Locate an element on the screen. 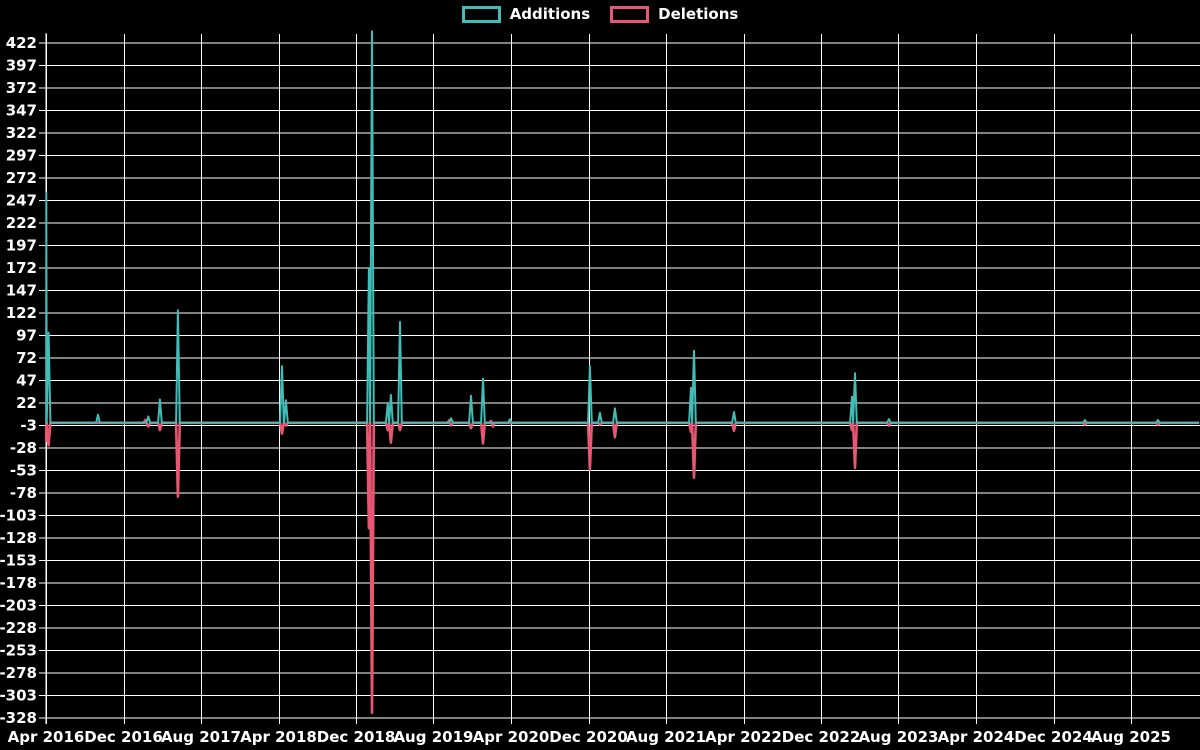 The height and width of the screenshot is (750, 1200). y-tick-label: 322 is located at coordinates (21, 133).